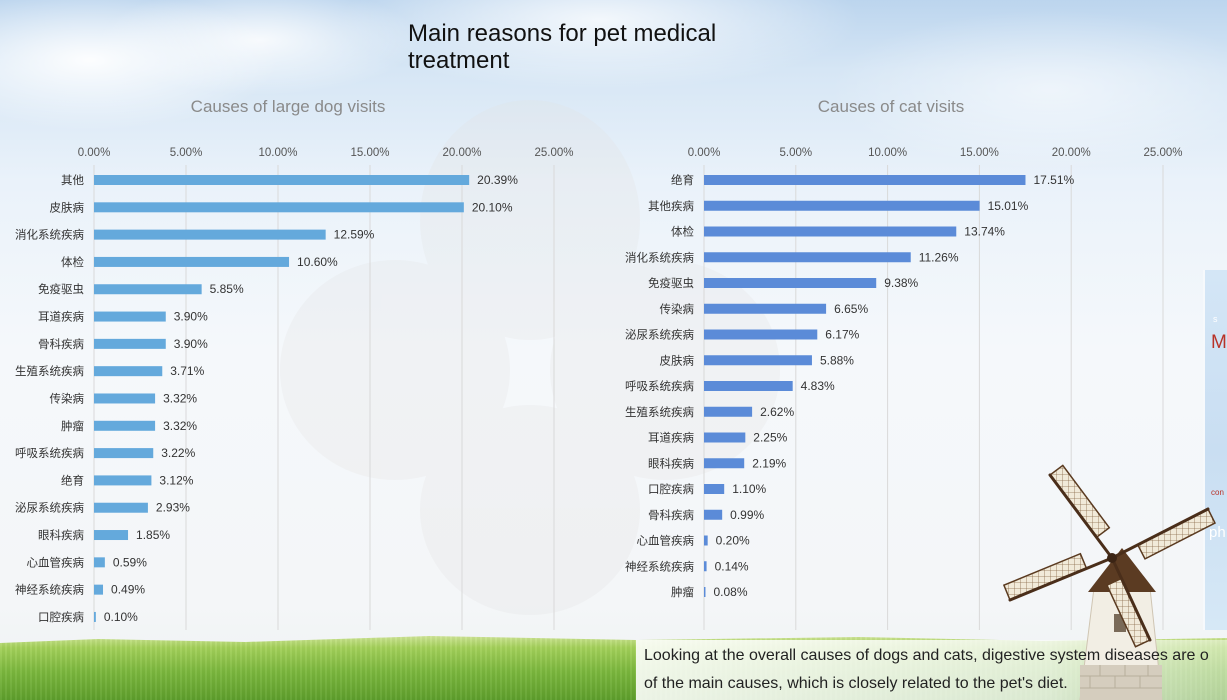  What do you see at coordinates (730, 592) in the screenshot?
I see `cat-chart-value-label: 0.08%` at bounding box center [730, 592].